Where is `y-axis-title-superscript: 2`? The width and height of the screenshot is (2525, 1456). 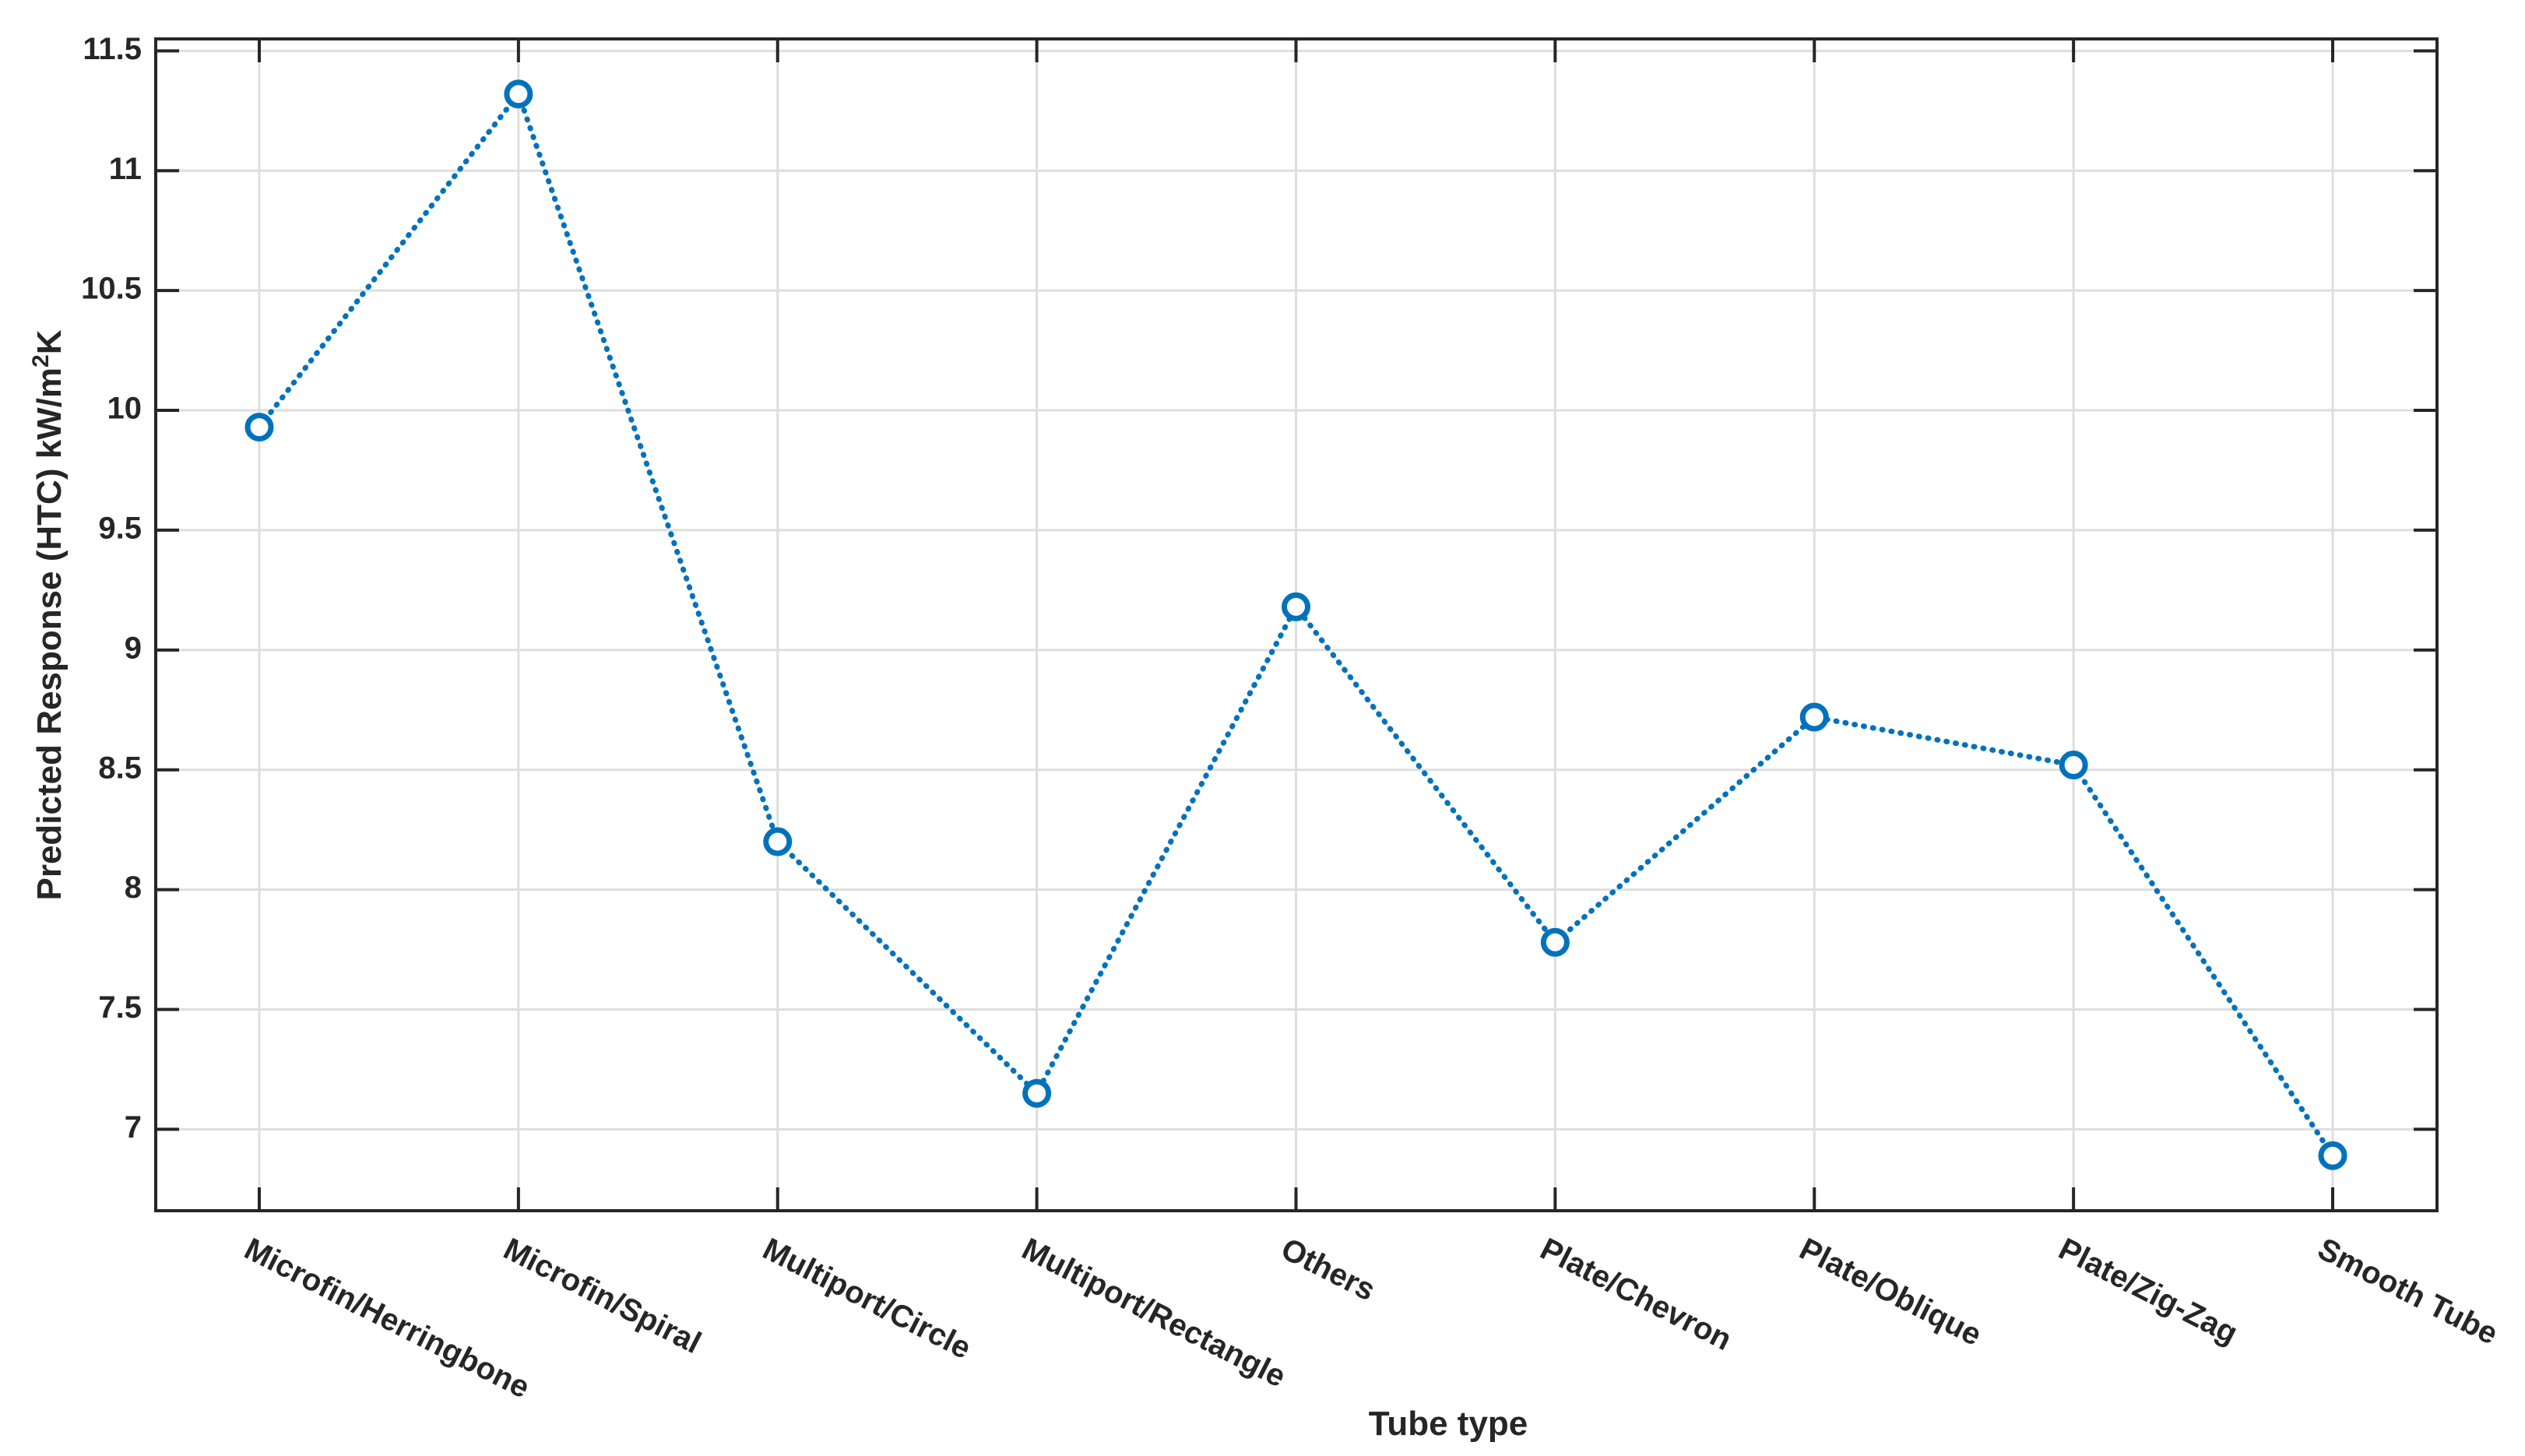
y-axis-title-superscript: 2 is located at coordinates (41, 361).